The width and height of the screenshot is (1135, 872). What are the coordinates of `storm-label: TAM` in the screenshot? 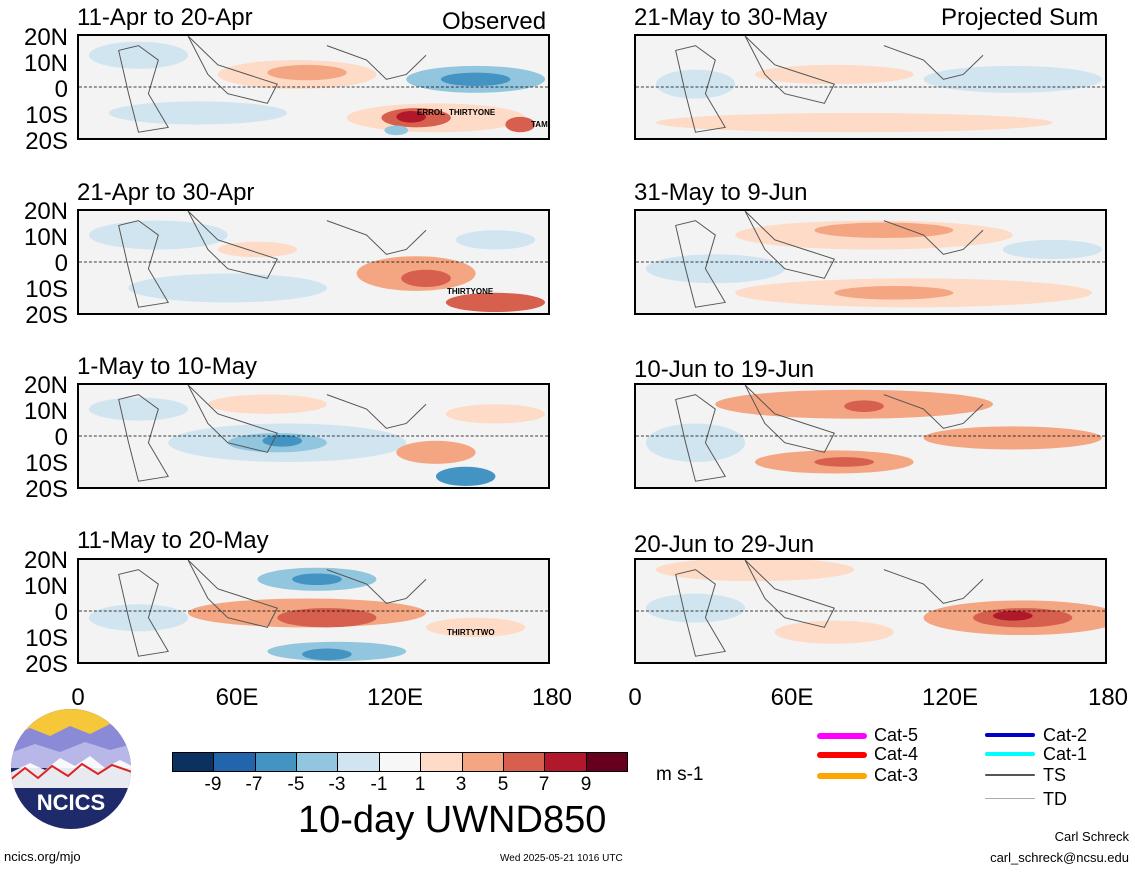 It's located at (539, 124).